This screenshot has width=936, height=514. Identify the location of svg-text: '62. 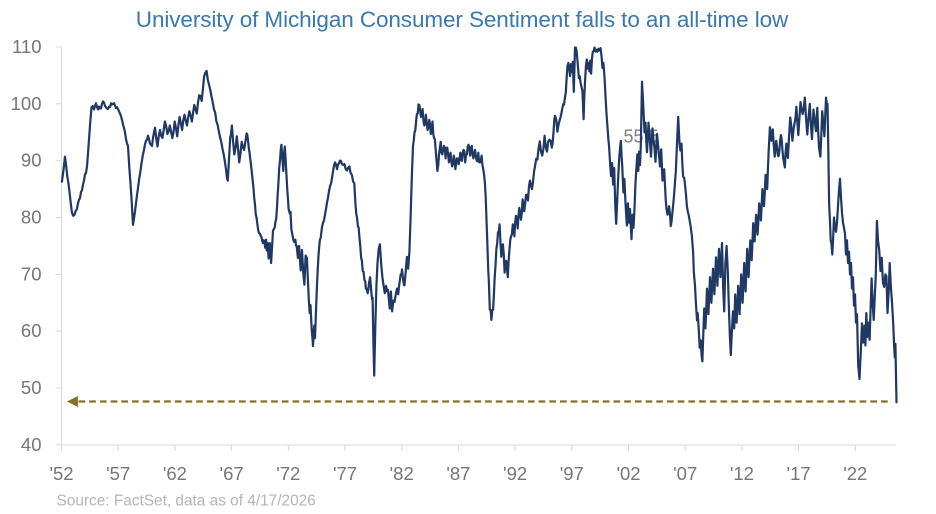
(175, 473).